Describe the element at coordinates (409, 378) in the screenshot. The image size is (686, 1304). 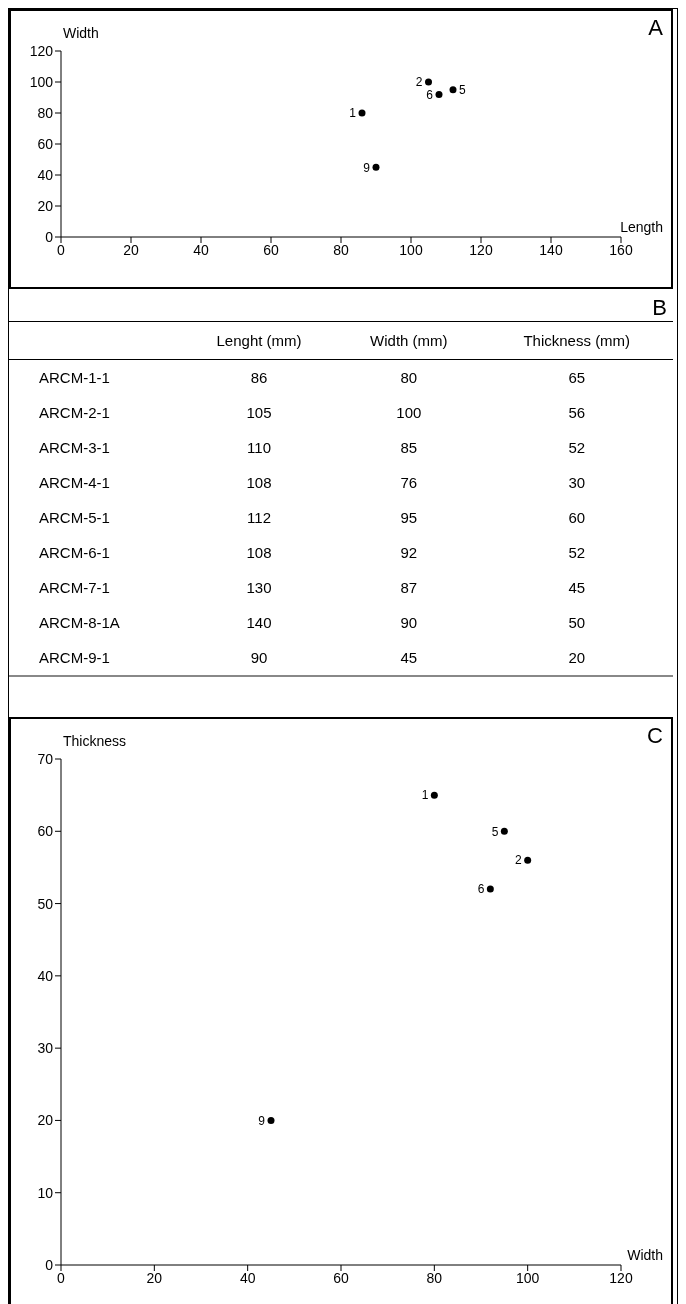
I see `data-label: 80` at that location.